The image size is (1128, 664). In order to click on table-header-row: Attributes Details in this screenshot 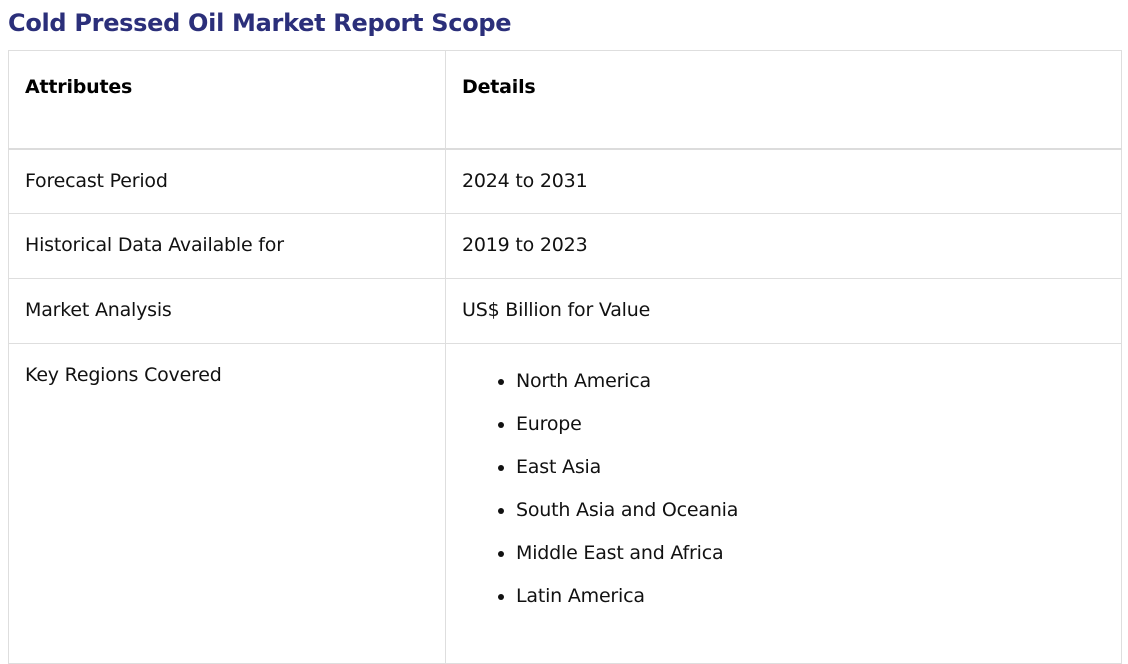, I will do `click(565, 99)`.